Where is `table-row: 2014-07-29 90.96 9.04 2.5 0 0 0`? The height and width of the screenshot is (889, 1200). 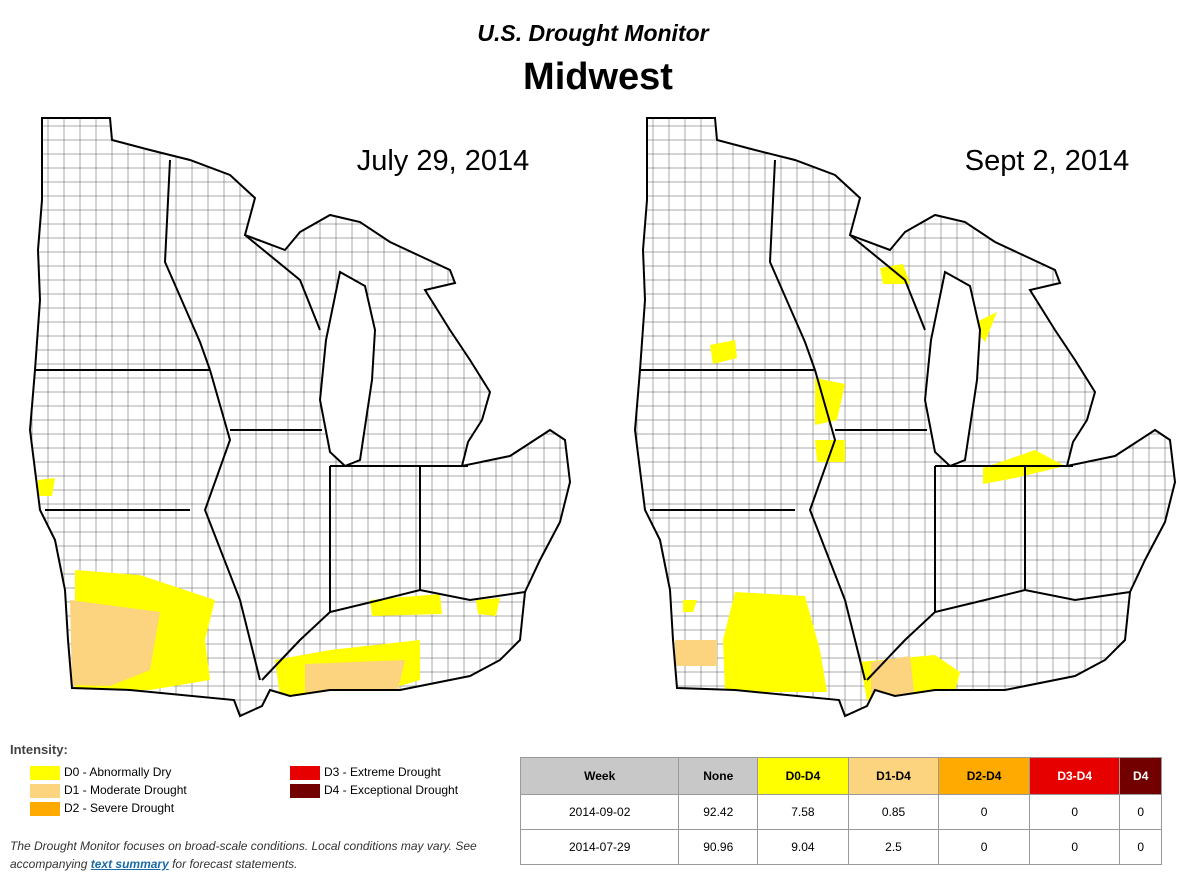 table-row: 2014-07-29 90.96 9.04 2.5 0 0 0 is located at coordinates (840, 847).